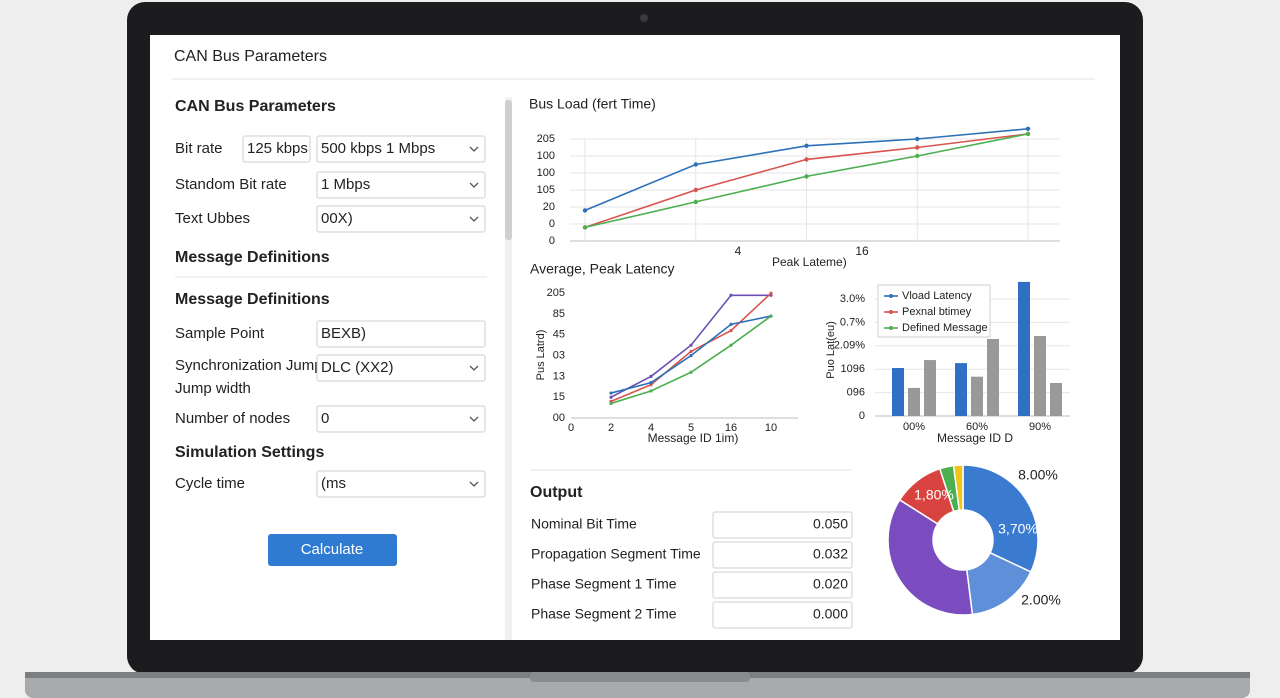 Image resolution: width=1280 pixels, height=698 pixels. What do you see at coordinates (508, 170) in the screenshot?
I see `scroll-thumb` at bounding box center [508, 170].